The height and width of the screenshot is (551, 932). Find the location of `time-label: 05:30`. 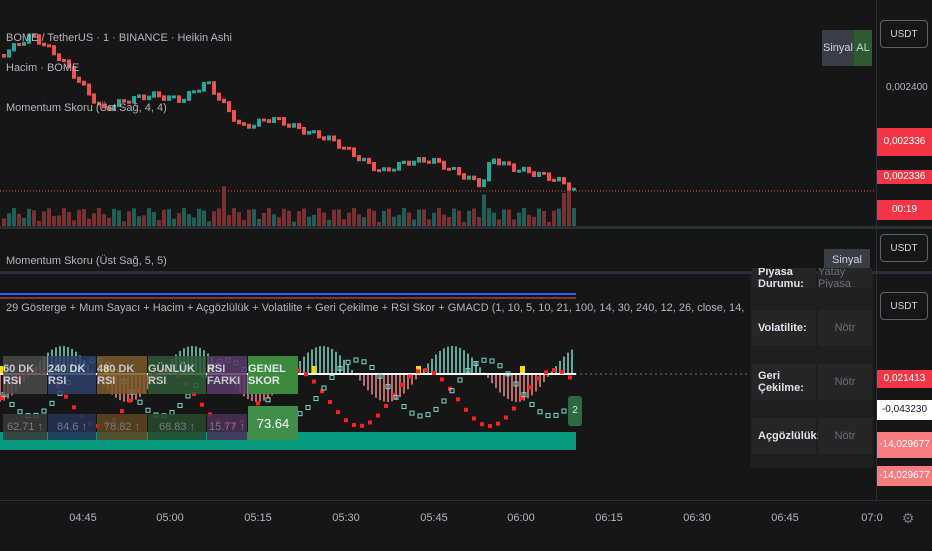

time-label: 05:30 is located at coordinates (346, 518).